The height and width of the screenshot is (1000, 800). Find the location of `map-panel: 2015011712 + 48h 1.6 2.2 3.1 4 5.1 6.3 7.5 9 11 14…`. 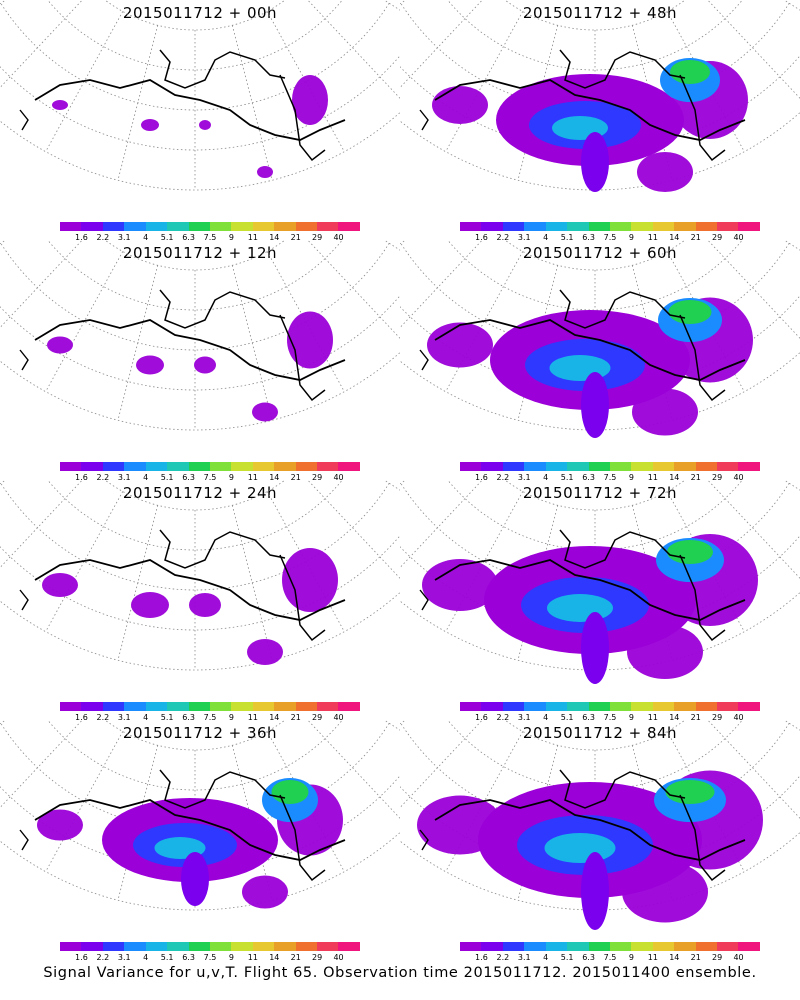

map-panel: 2015011712 + 48h 1.6 2.2 3.1 4 5.1 6.3 7.5 9 11 14… is located at coordinates (600, 121).